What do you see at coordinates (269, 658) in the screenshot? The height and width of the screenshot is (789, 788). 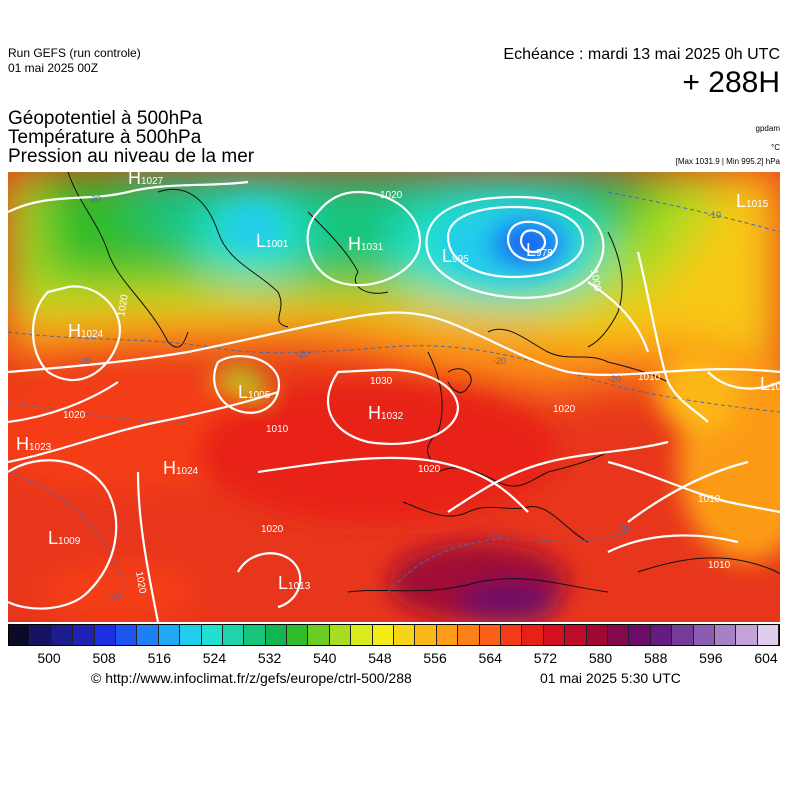 I see `scale-tick-label: 532` at bounding box center [269, 658].